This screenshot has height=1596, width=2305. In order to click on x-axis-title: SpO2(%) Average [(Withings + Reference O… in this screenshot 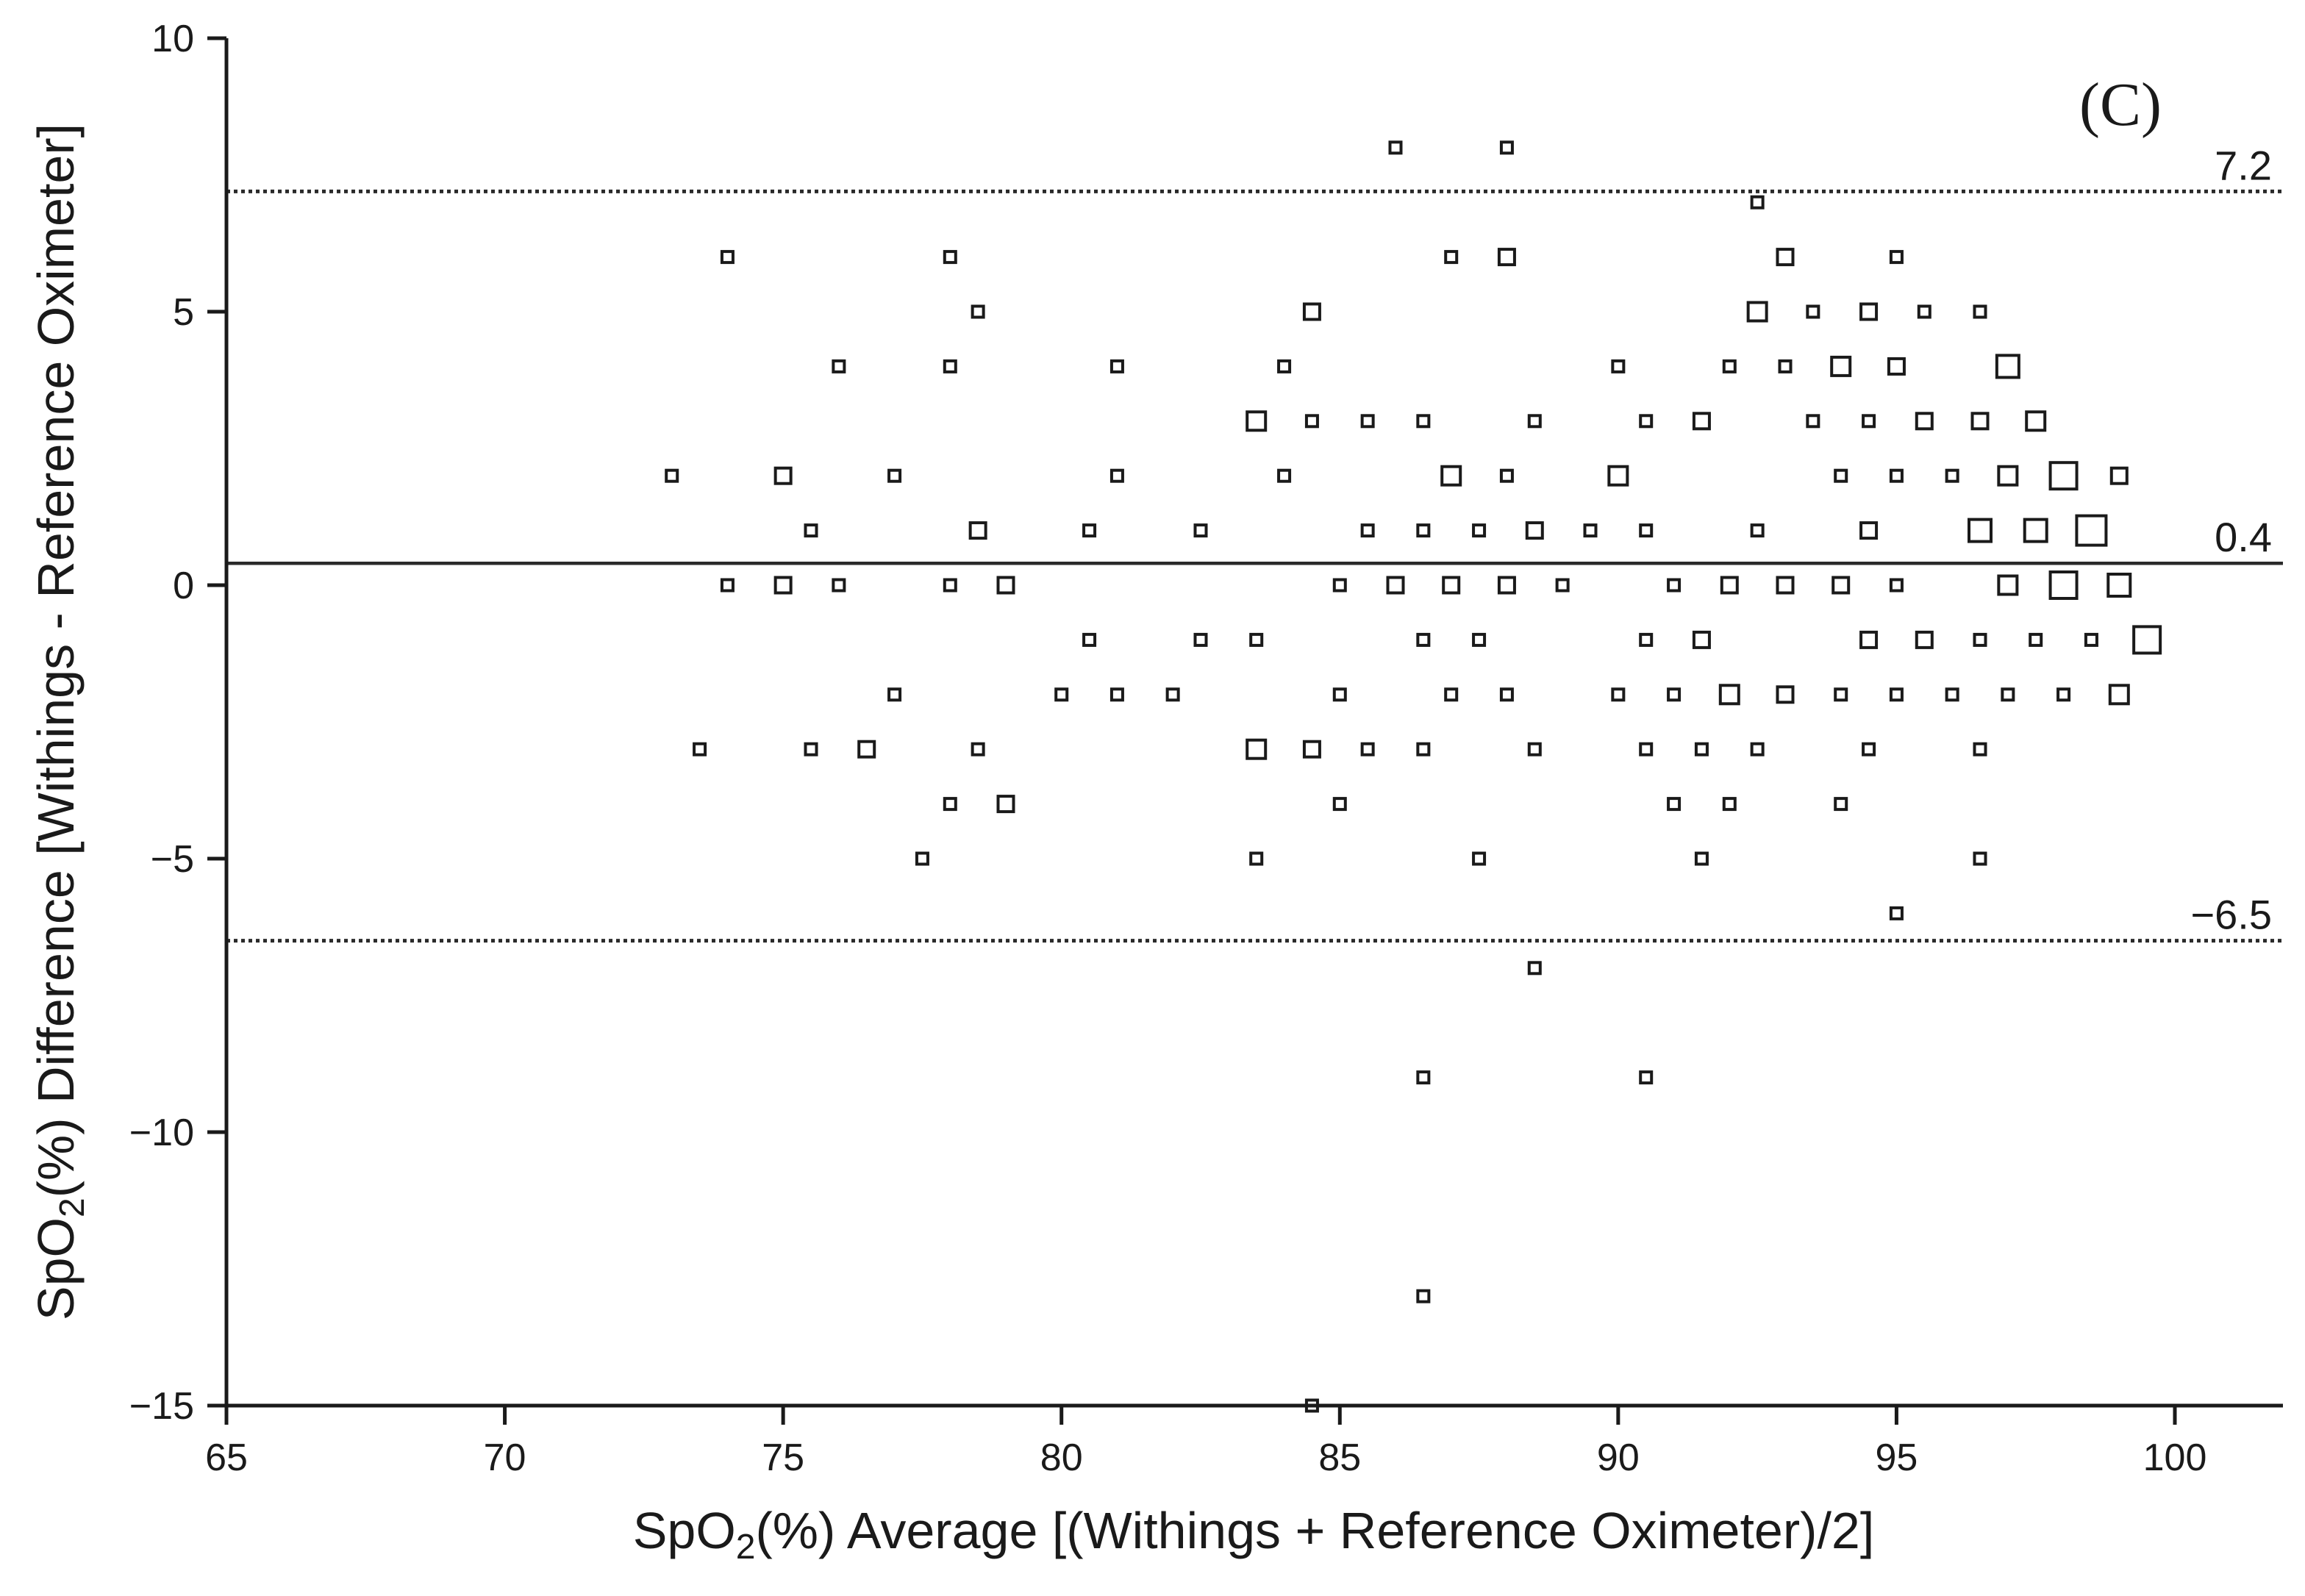, I will do `click(1254, 1534)`.